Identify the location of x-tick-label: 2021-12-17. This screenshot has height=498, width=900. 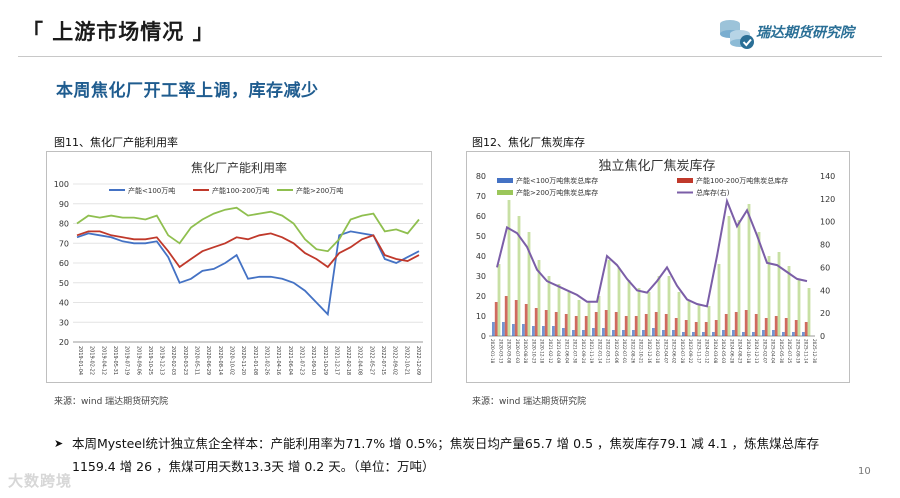
(336, 360).